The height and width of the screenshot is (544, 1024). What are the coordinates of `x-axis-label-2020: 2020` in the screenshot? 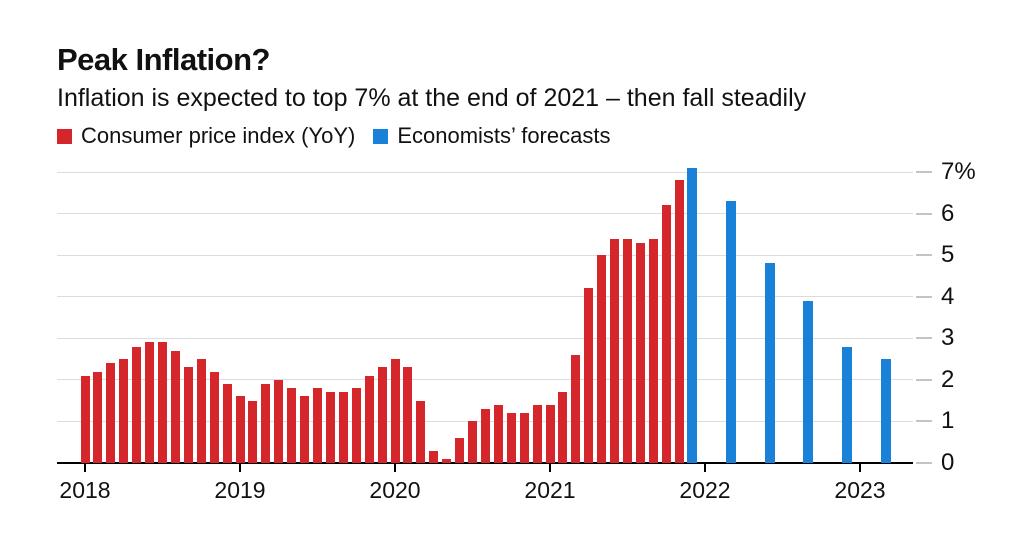 It's located at (395, 490).